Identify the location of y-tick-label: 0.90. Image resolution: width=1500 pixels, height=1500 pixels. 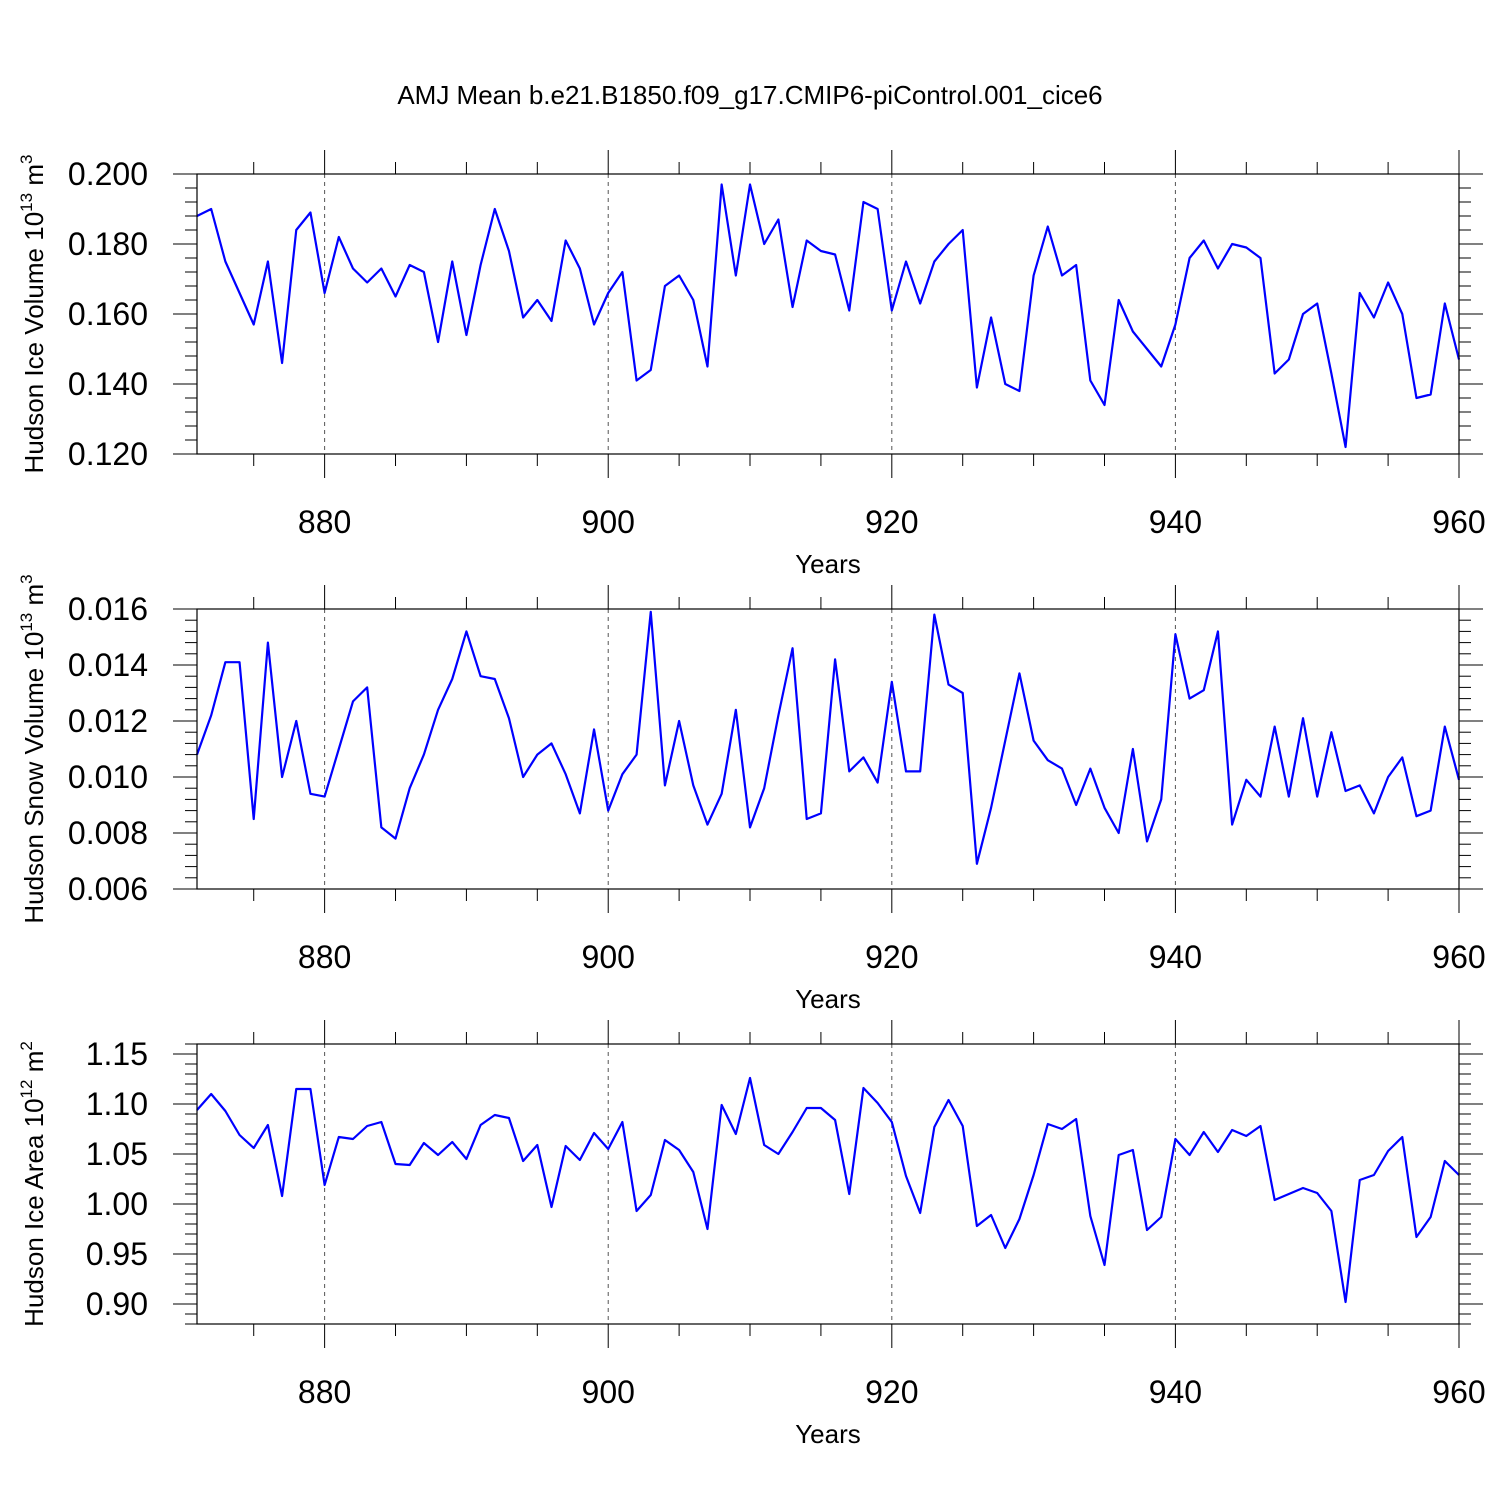
(117, 1304).